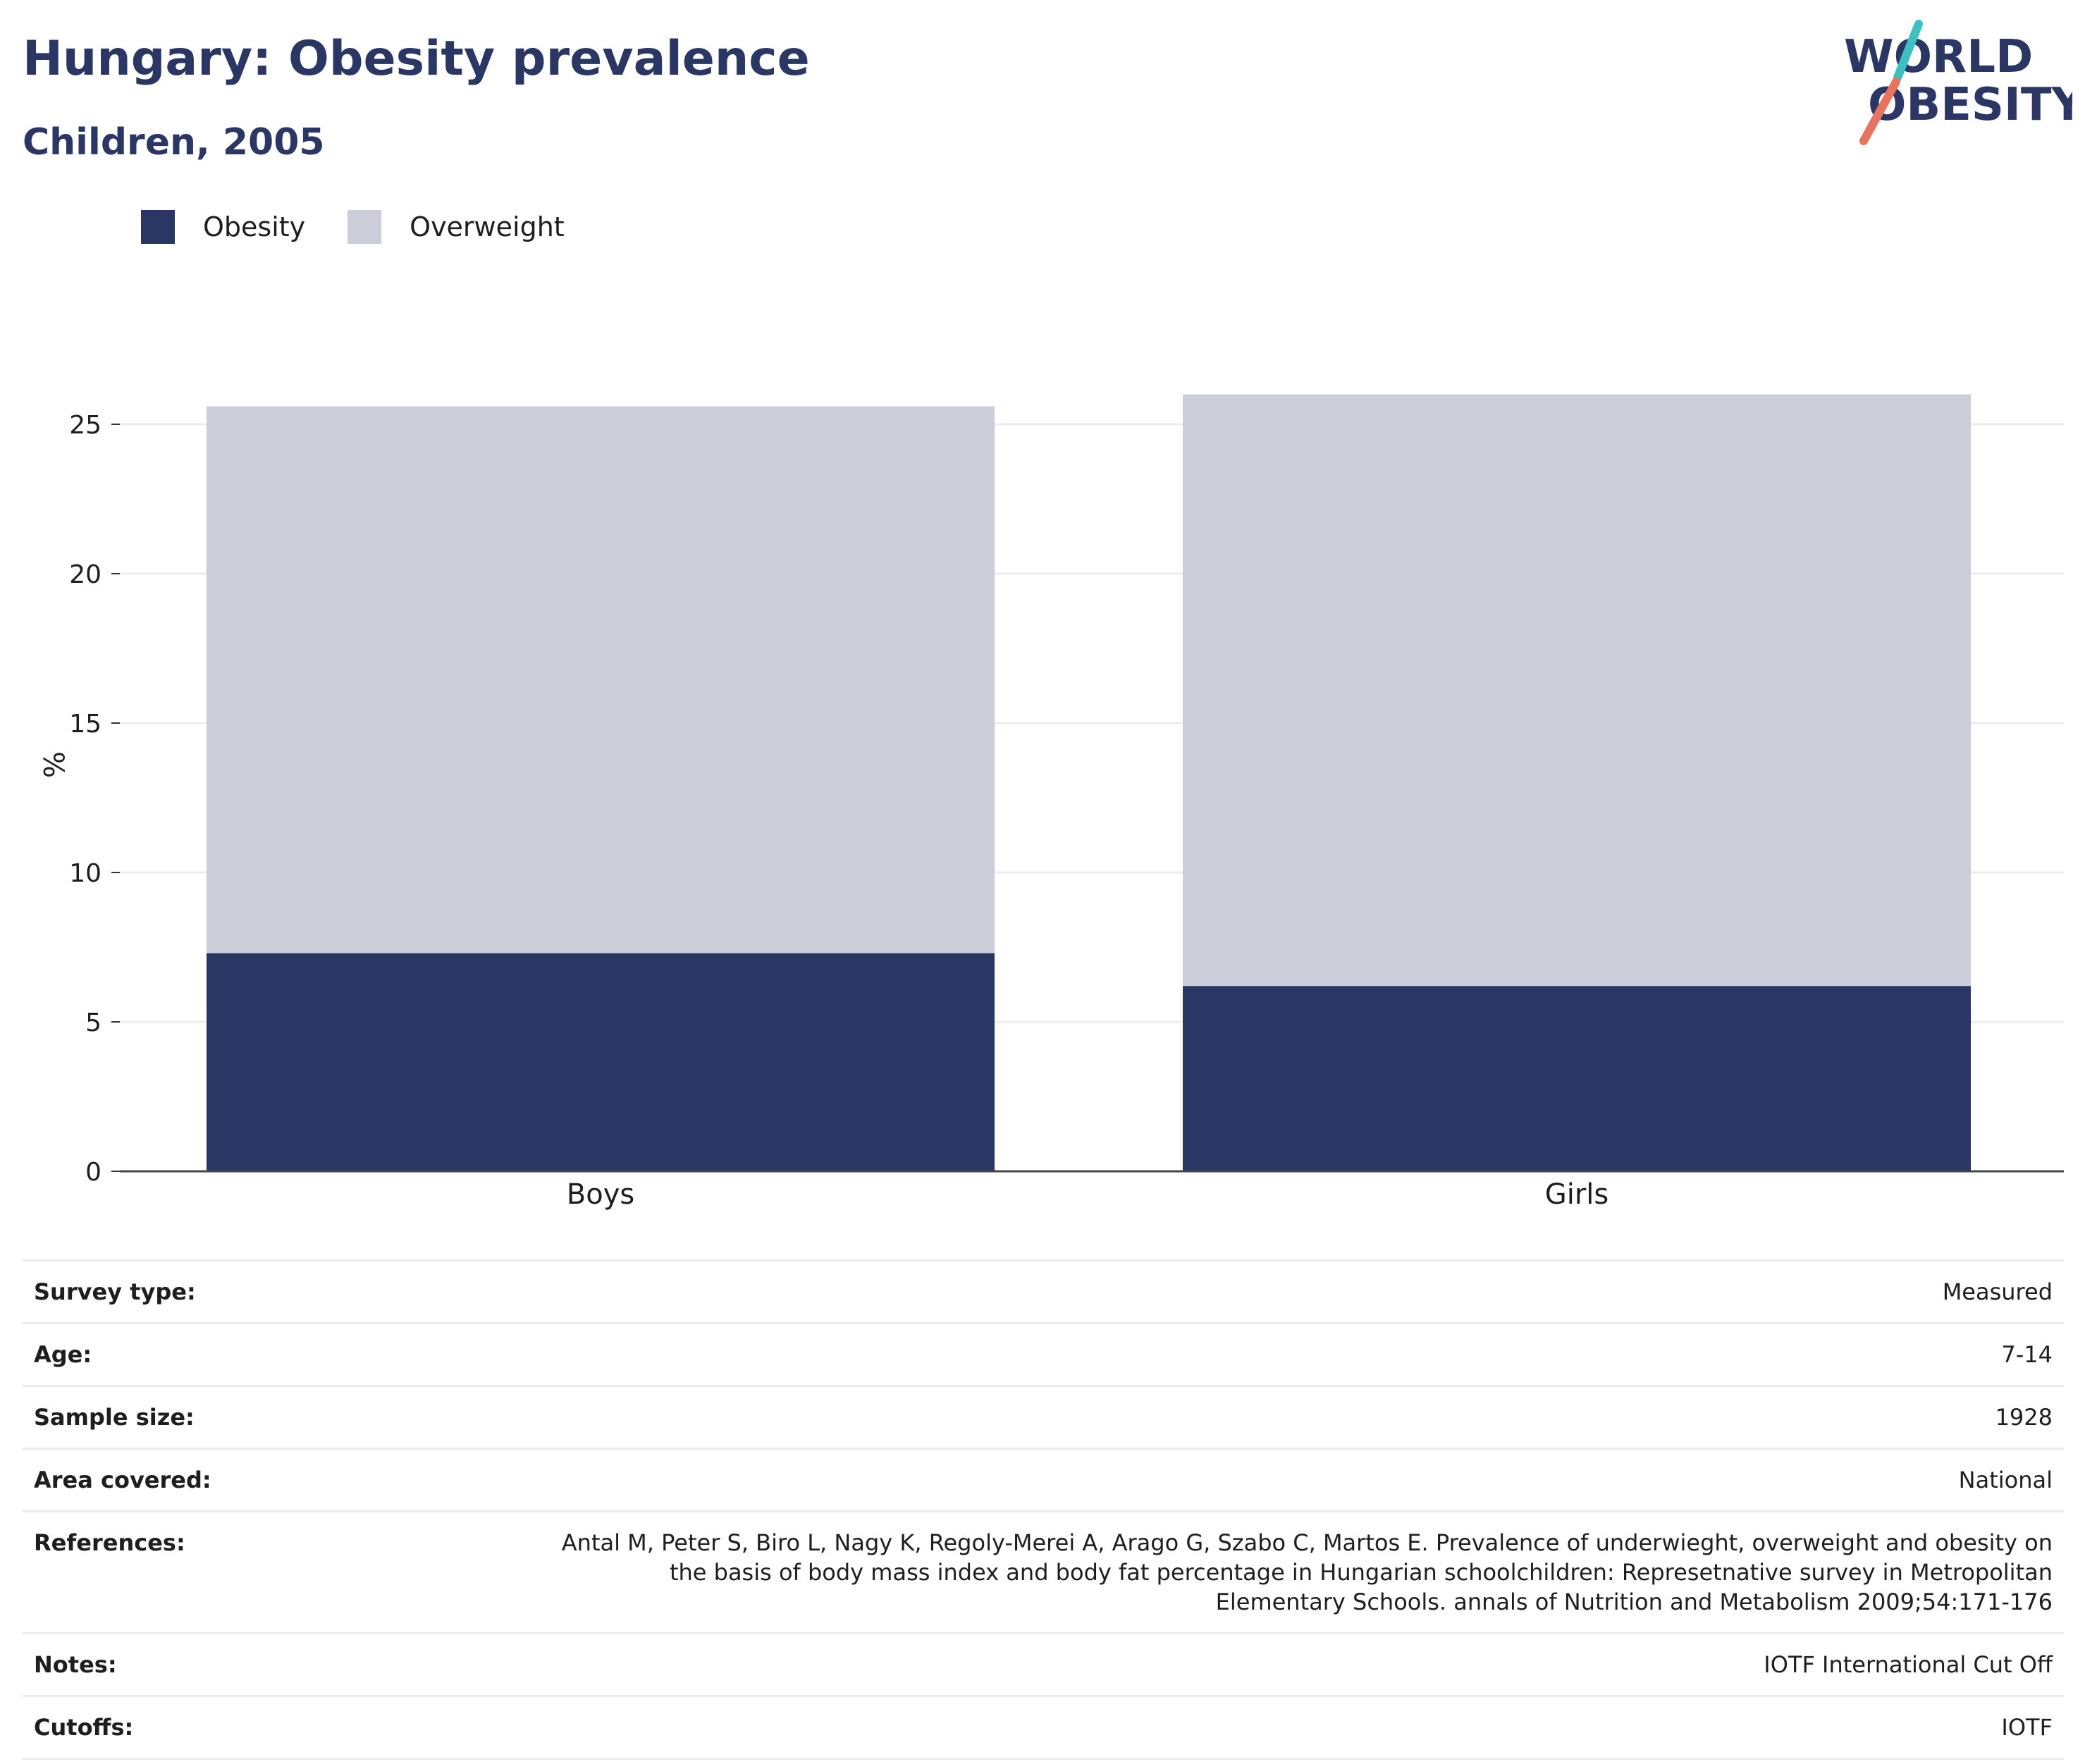 Image resolution: width=2085 pixels, height=1764 pixels. Describe the element at coordinates (1043, 1417) in the screenshot. I see `info-row: Sample size: 1928` at that location.